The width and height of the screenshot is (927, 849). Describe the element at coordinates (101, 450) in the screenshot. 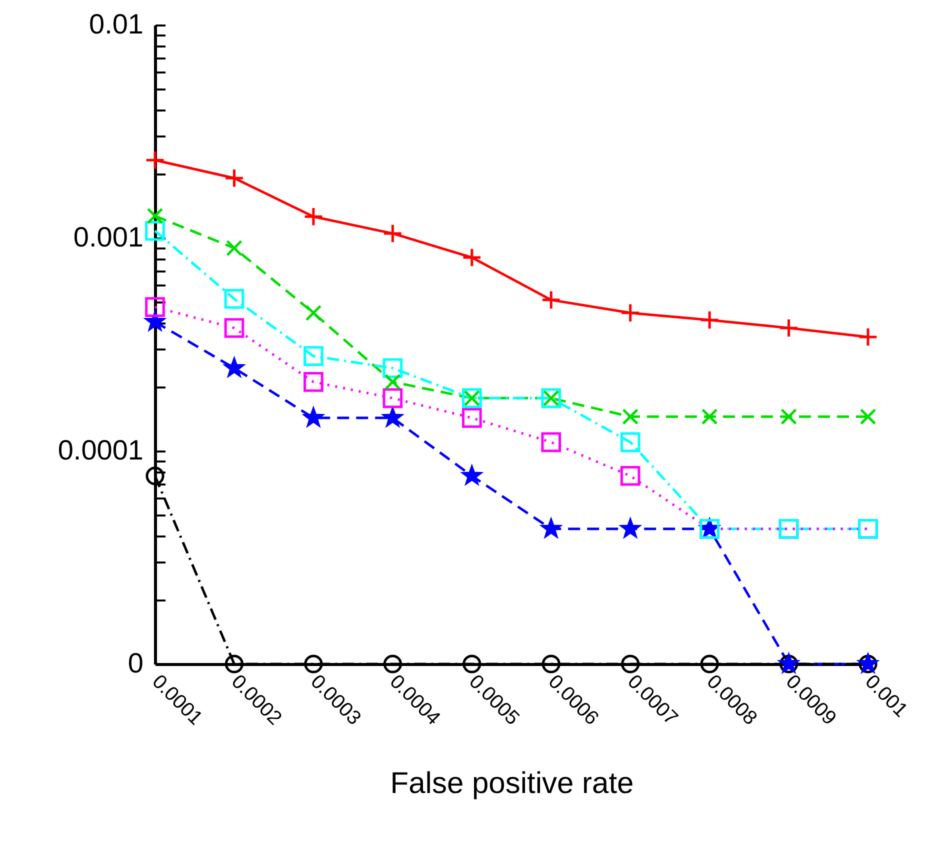

I see `y-tick-label: 0.0001` at that location.